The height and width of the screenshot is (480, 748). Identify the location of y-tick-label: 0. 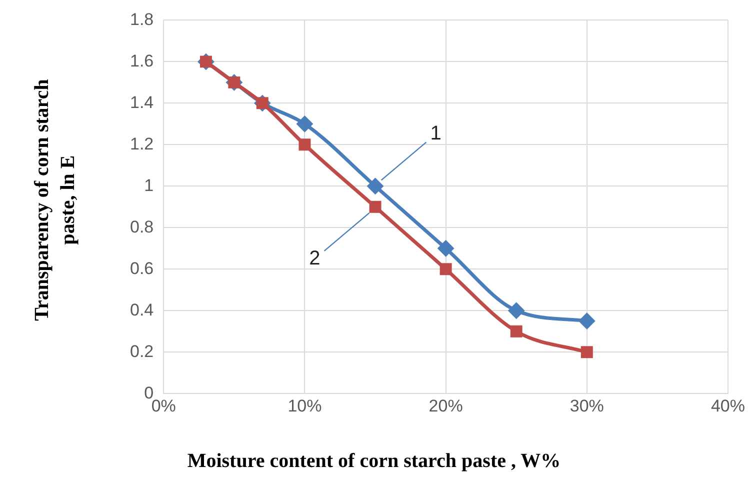
(149, 392).